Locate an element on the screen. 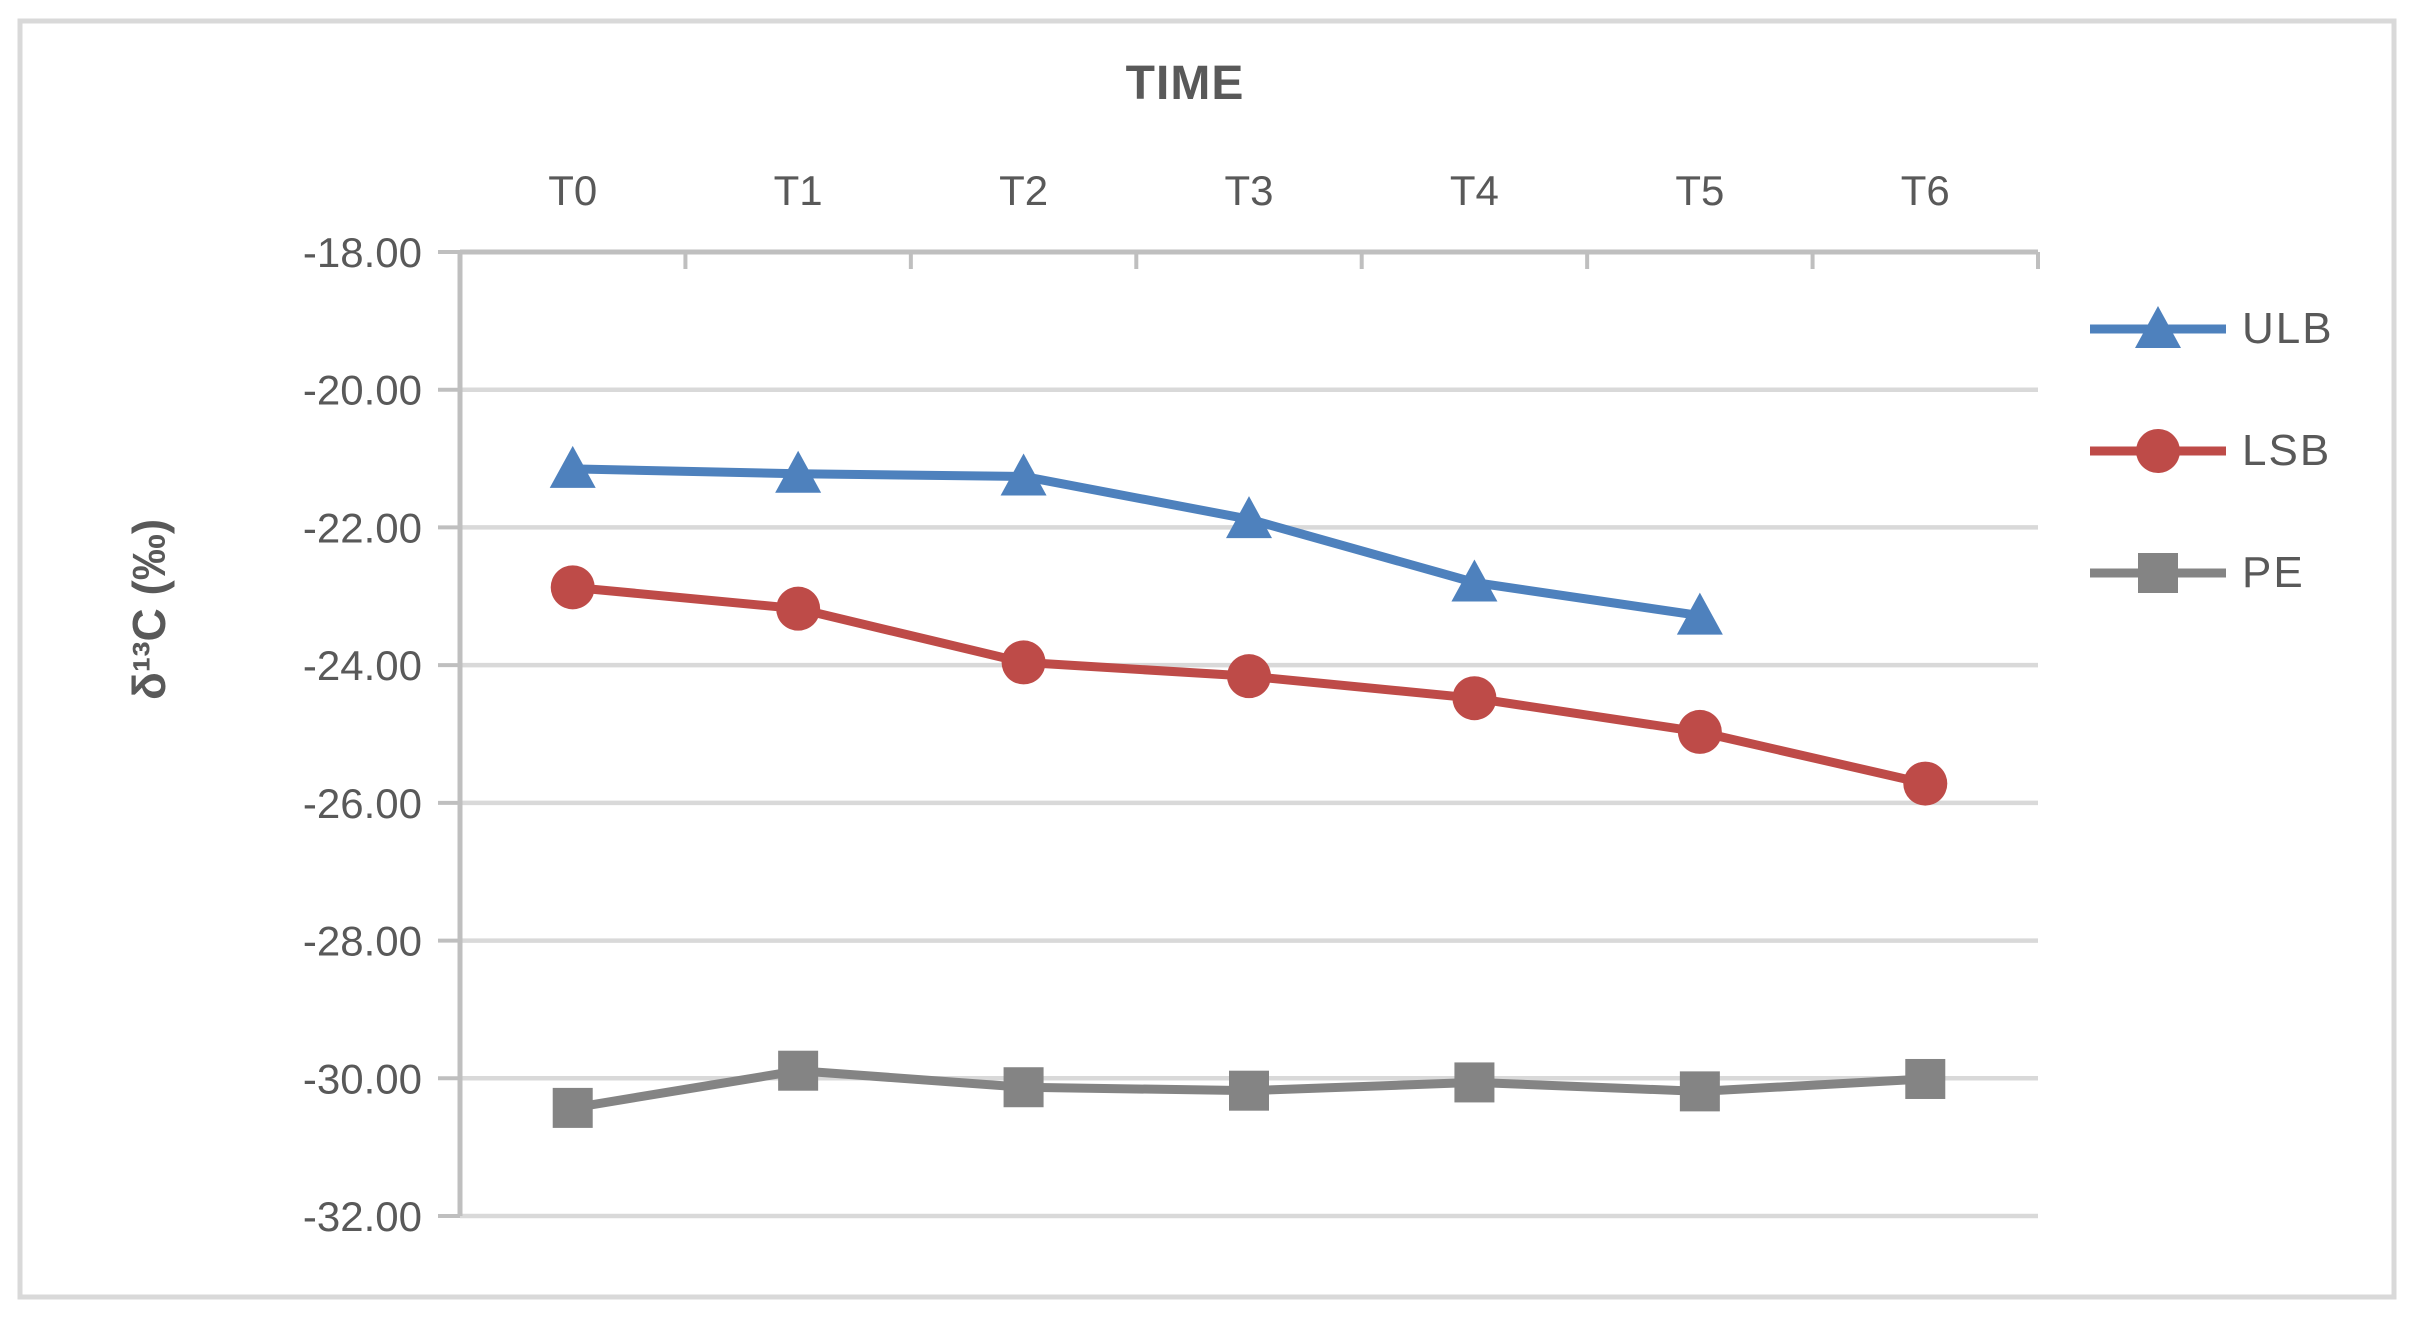  y-tick-label: -20.00 is located at coordinates (362, 390).